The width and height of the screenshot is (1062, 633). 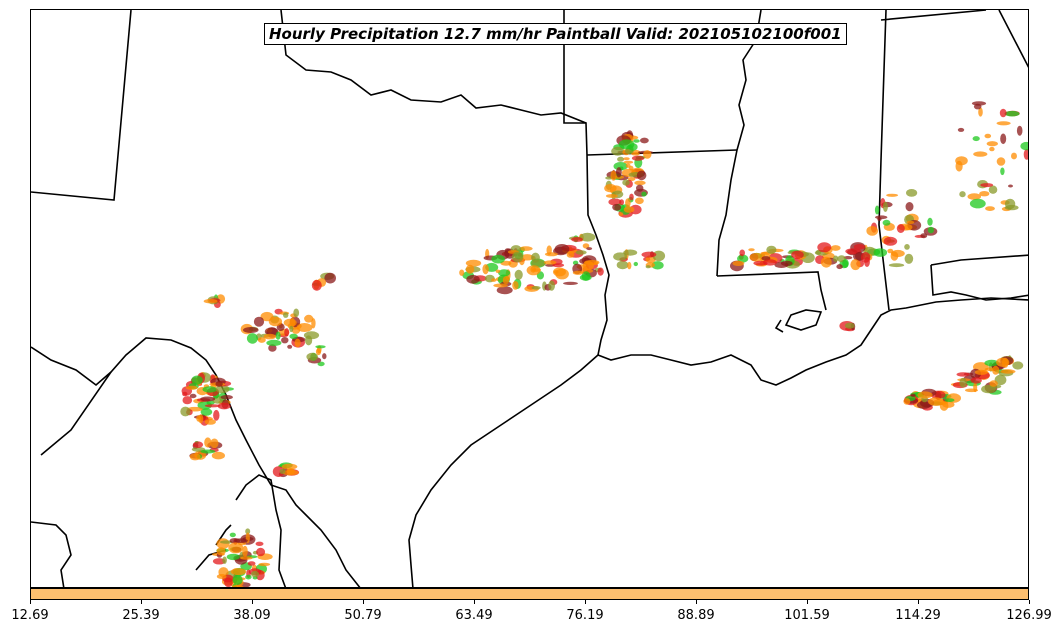 I want to click on colorbar-tick-label: 114.29, so click(x=918, y=615).